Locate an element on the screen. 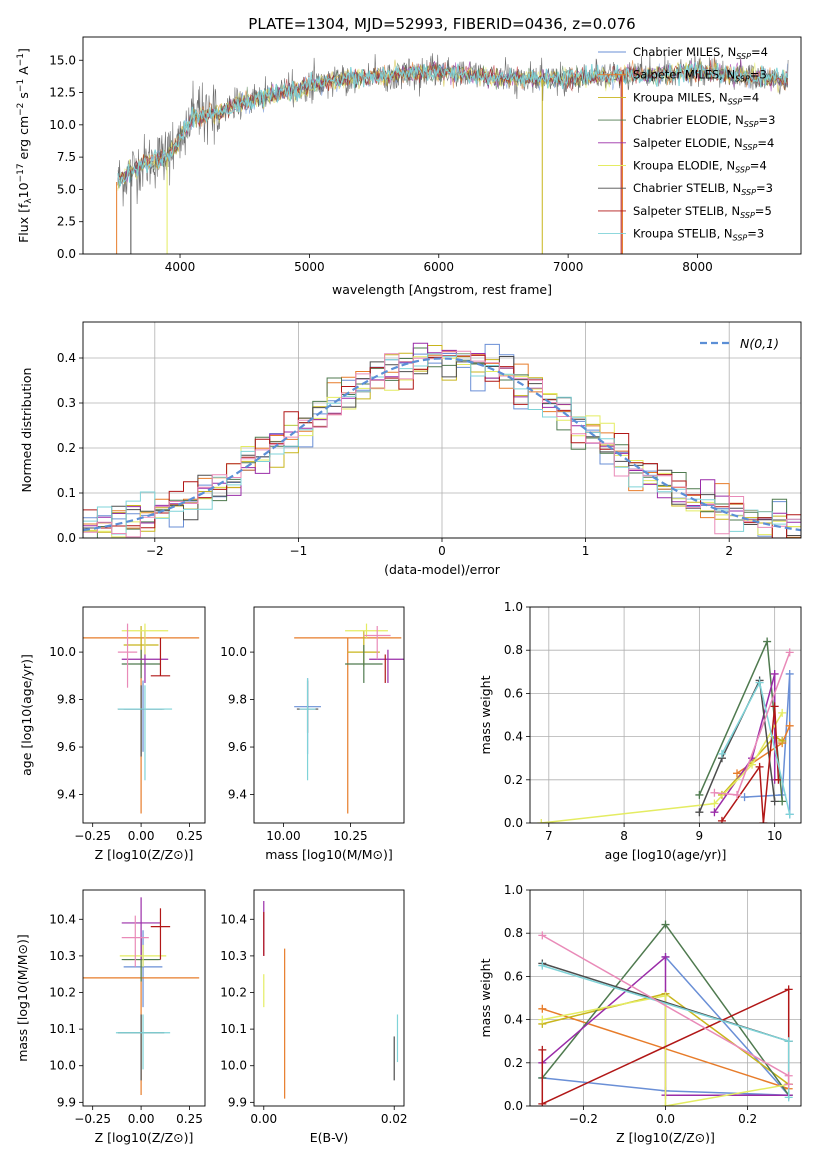 The image size is (819, 1174). y-tick-label: 7.5 is located at coordinates (66, 157).